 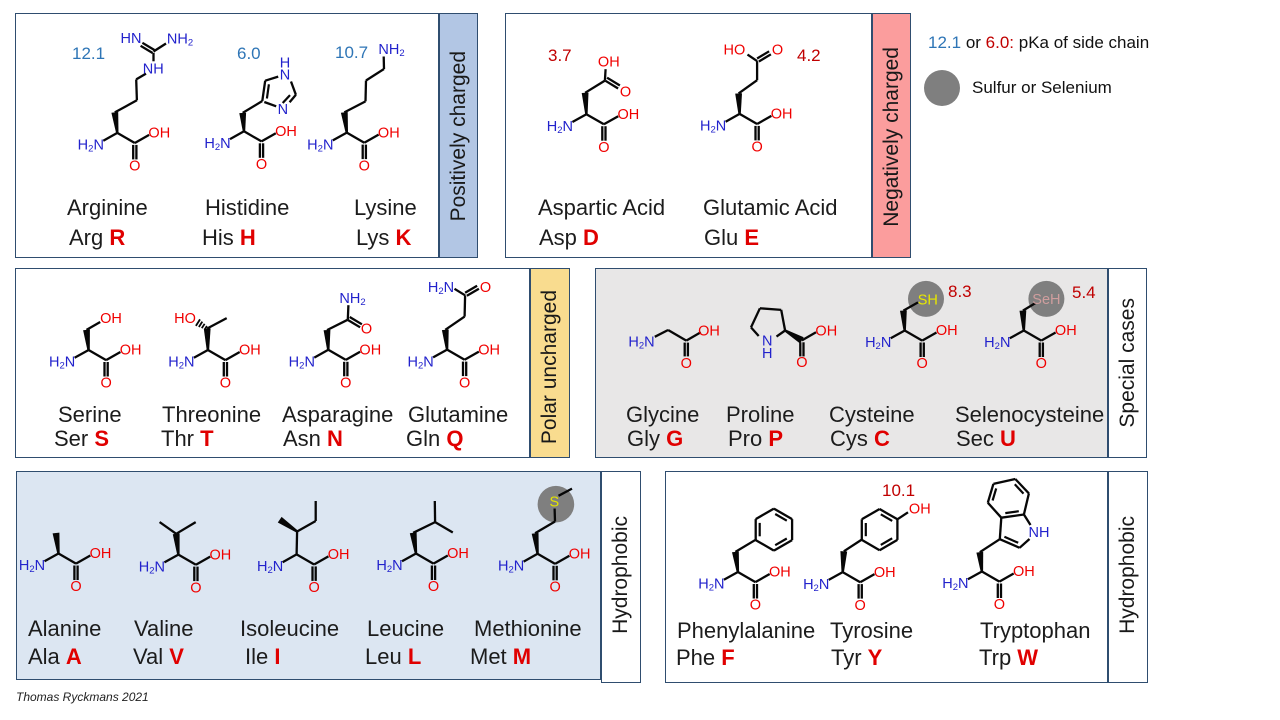 What do you see at coordinates (131, 39) in the screenshot?
I see `svg-text: HN` at bounding box center [131, 39].